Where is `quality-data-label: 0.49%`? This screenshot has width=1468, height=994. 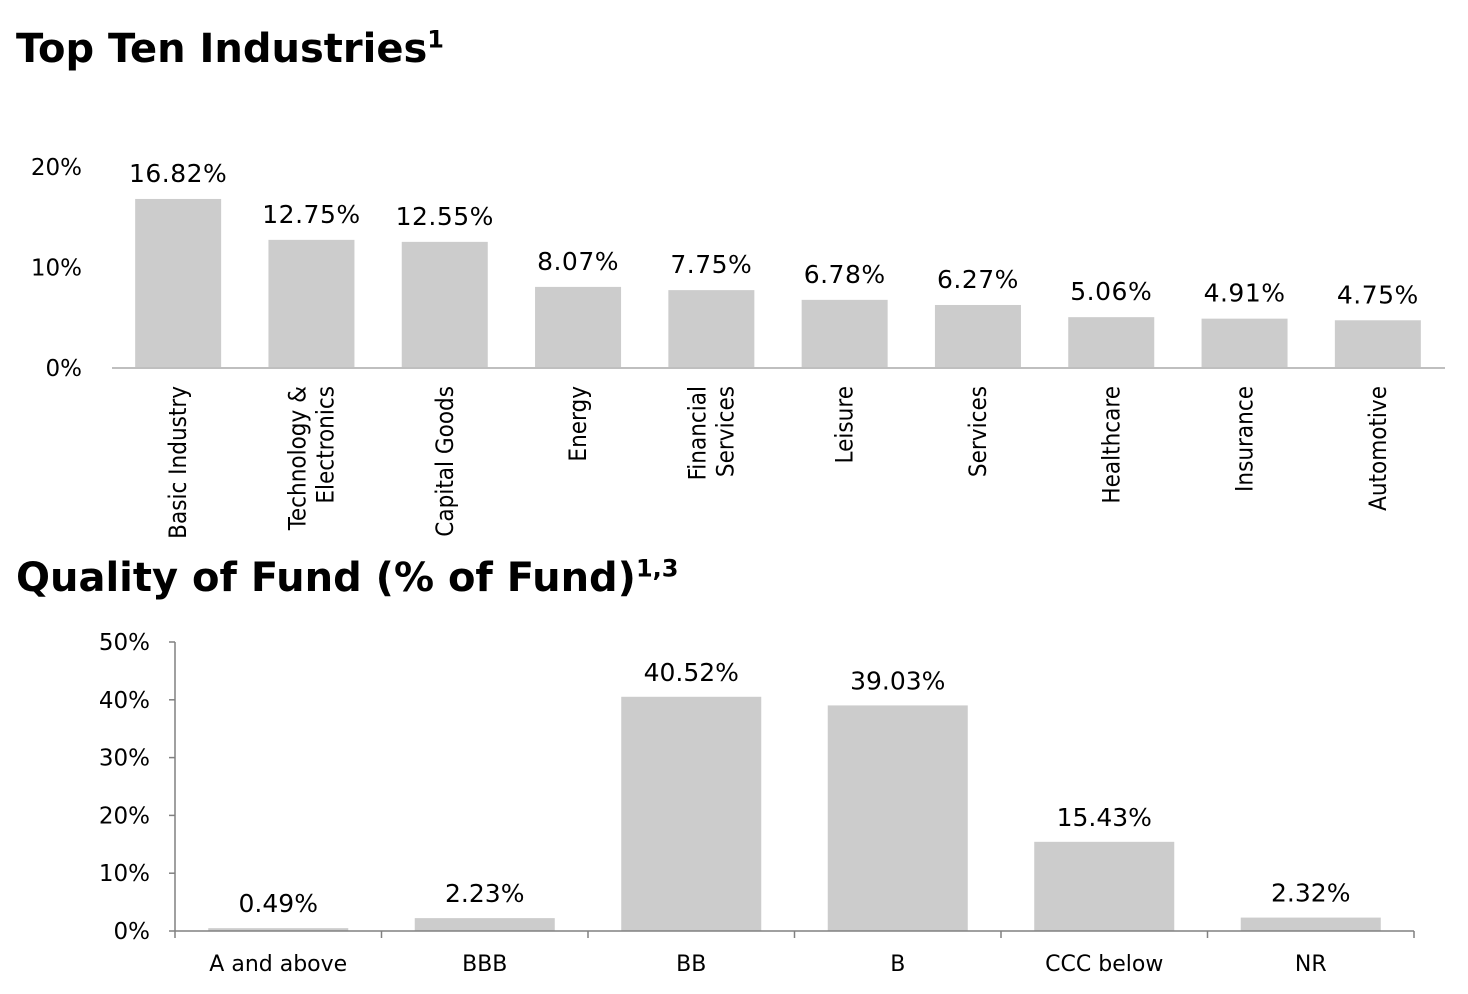
quality-data-label: 0.49% is located at coordinates (278, 903).